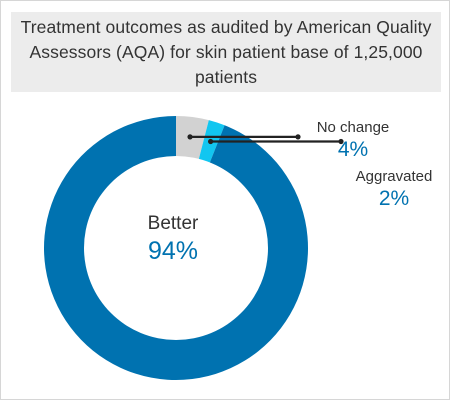 This screenshot has height=400, width=450. I want to click on better-value: 94%, so click(173, 251).